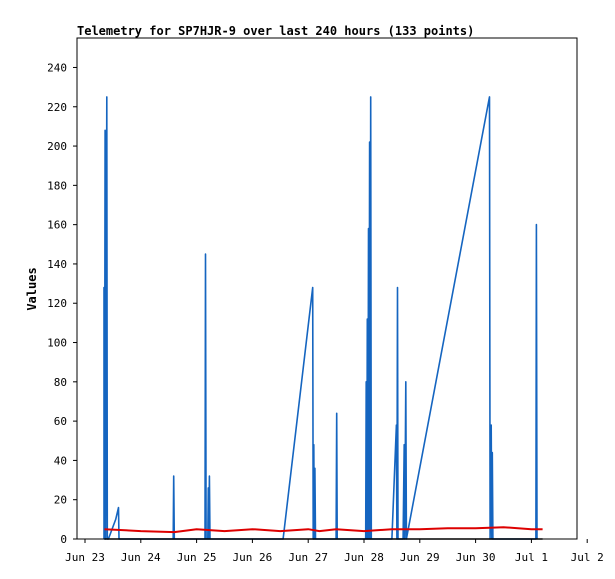  Describe the element at coordinates (60, 500) in the screenshot. I see `y-tick-label: 20` at that location.